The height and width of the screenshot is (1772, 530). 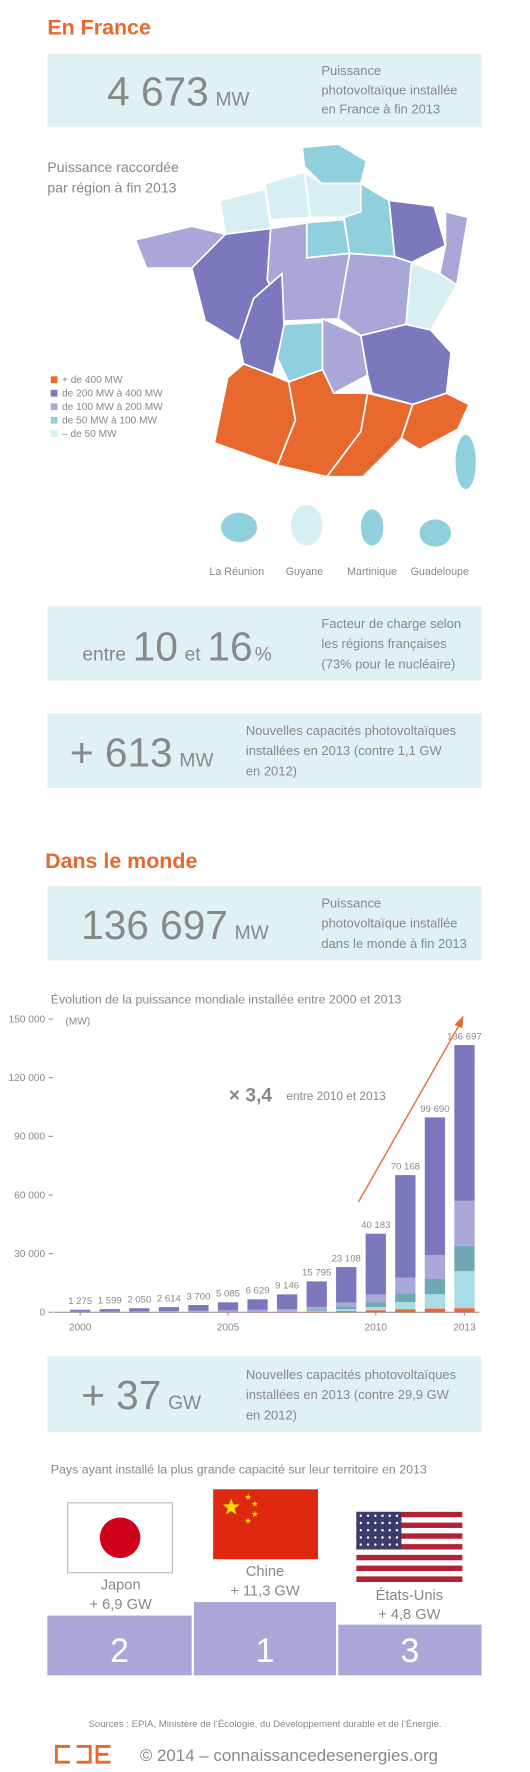 What do you see at coordinates (121, 861) in the screenshot?
I see `section-title: Dans le monde` at bounding box center [121, 861].